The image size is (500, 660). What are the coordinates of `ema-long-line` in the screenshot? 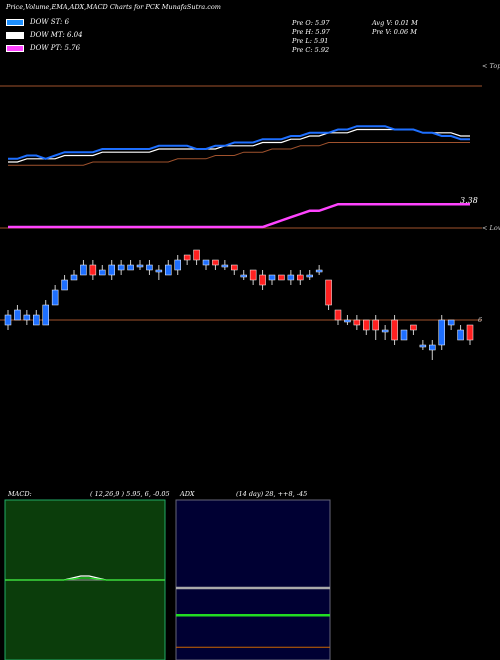 It's located at (239, 154).